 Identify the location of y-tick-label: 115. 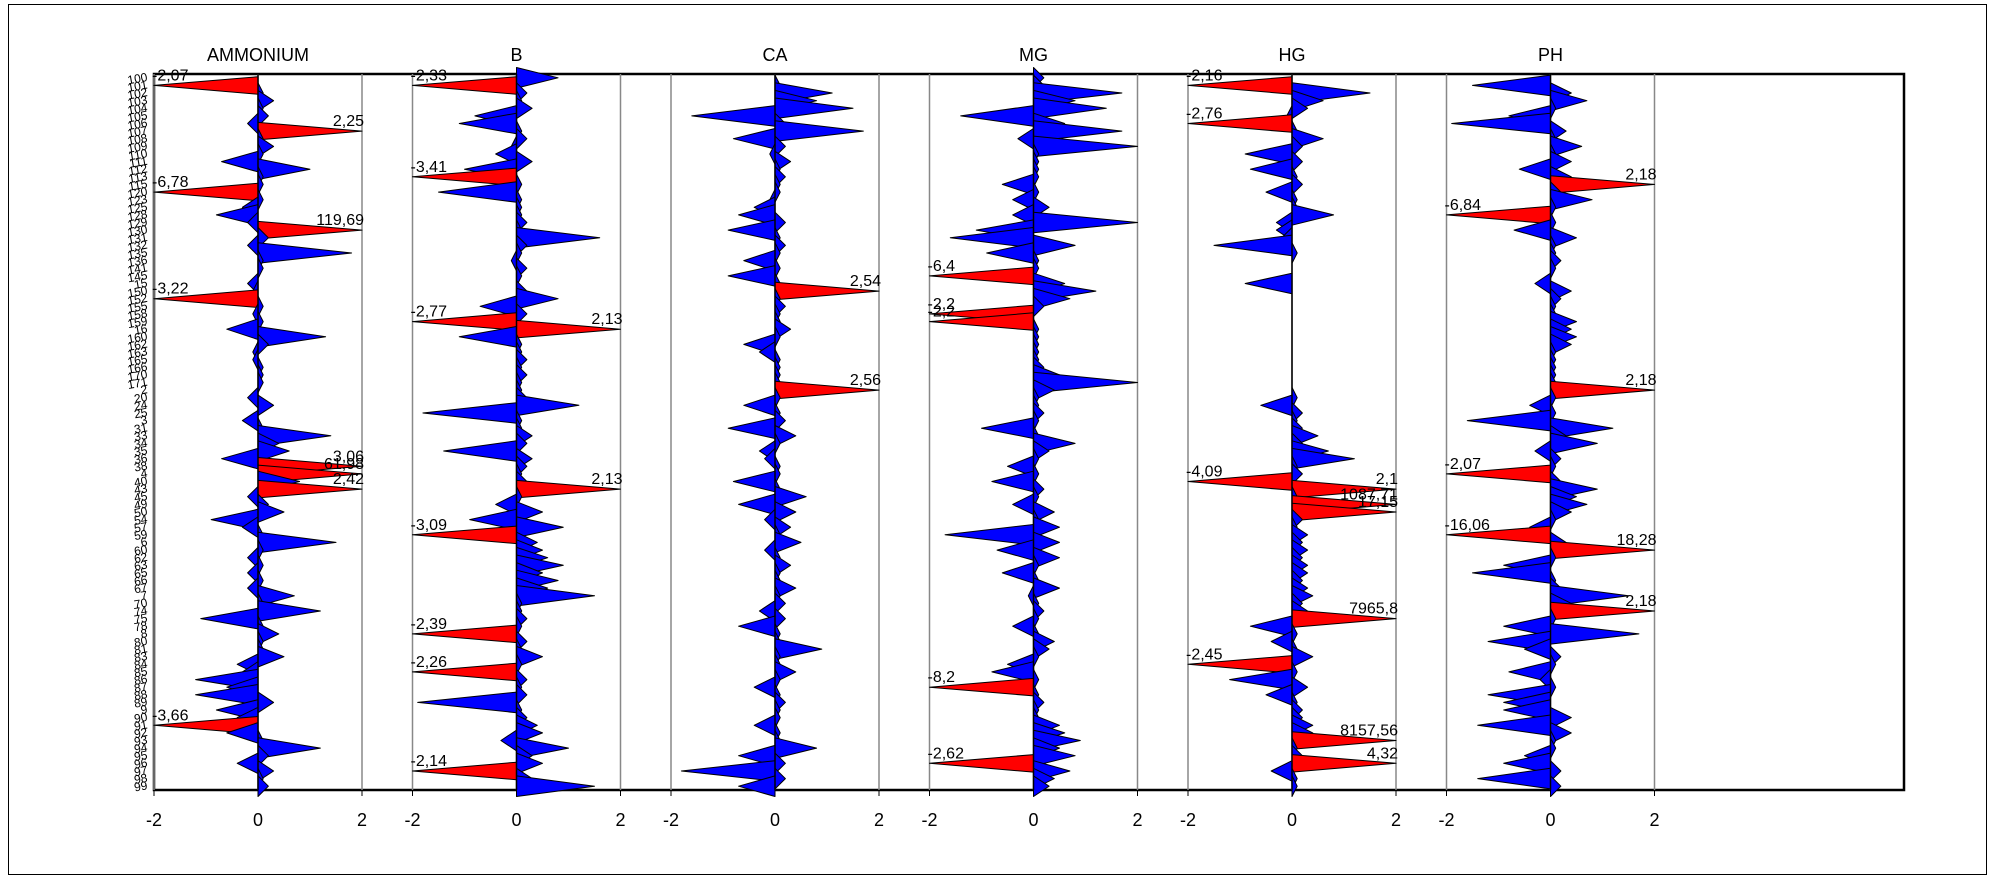
(138, 185).